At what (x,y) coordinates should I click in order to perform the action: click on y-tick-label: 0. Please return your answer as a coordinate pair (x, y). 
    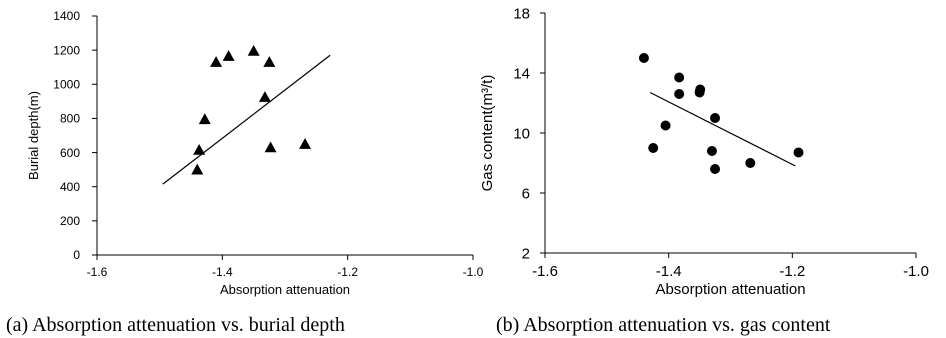
    Looking at the image, I should click on (76, 255).